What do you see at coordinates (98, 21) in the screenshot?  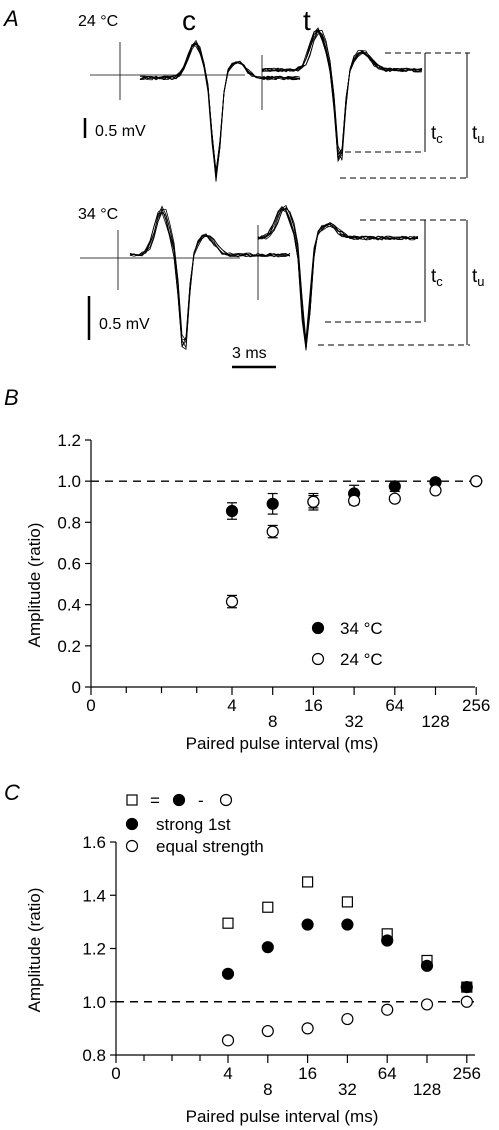 I see `temp-label-24: 24 °C` at bounding box center [98, 21].